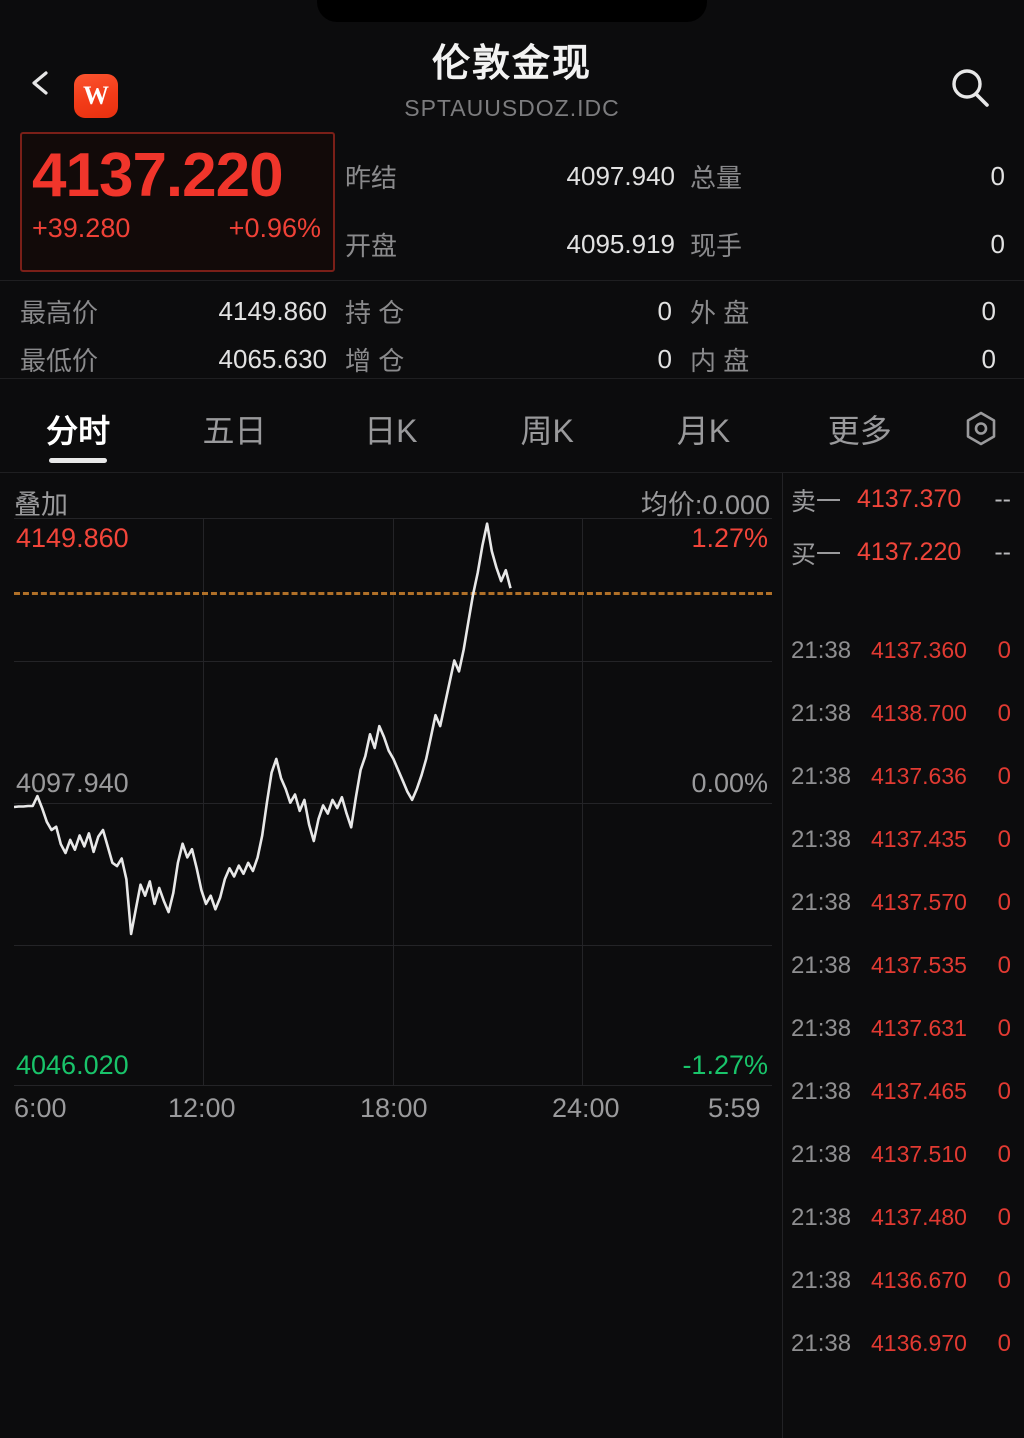 This screenshot has height=1438, width=1024. Describe the element at coordinates (847, 176) in the screenshot. I see `field-total-volume: 总量 0` at that location.